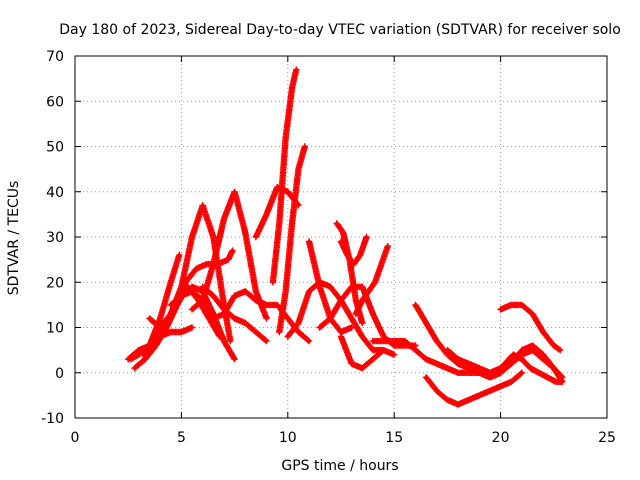  Describe the element at coordinates (339, 466) in the screenshot. I see `x-axis-label: GPS time / hours` at that location.